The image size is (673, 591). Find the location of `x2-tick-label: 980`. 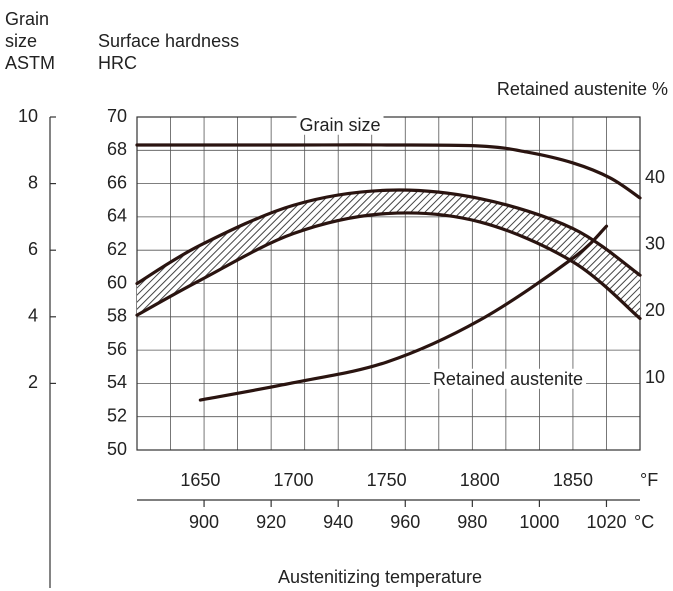

x2-tick-label: 980 is located at coordinates (472, 522).